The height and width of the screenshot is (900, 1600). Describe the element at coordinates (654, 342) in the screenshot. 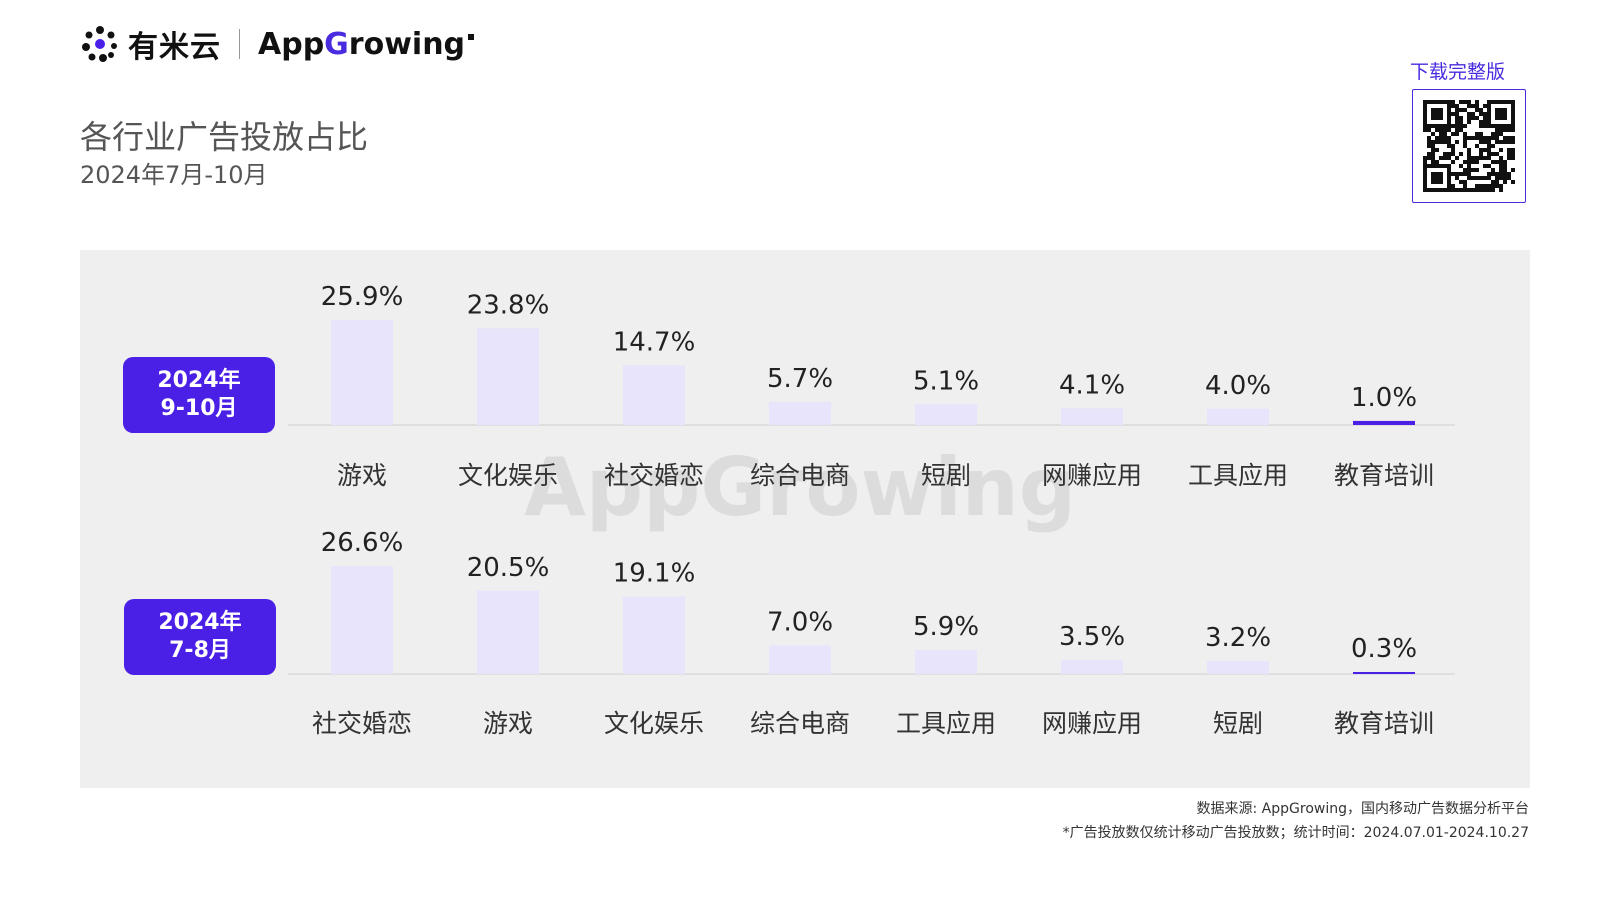

I see `data-label: 14.7%` at that location.